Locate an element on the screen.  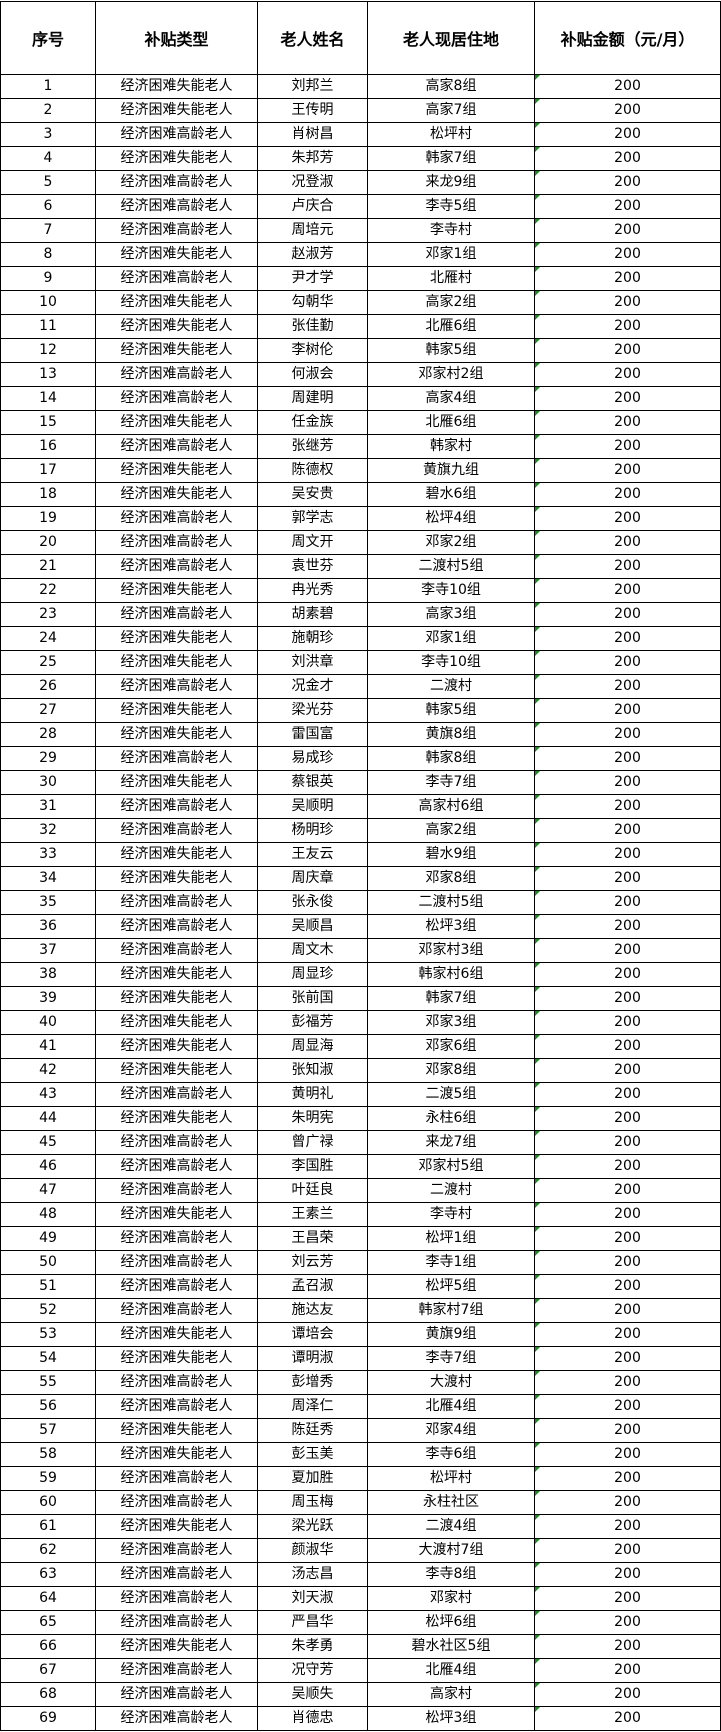
table-row: 29 经济困难高龄老人 易成珍 韩家8组 200 is located at coordinates (360, 758).